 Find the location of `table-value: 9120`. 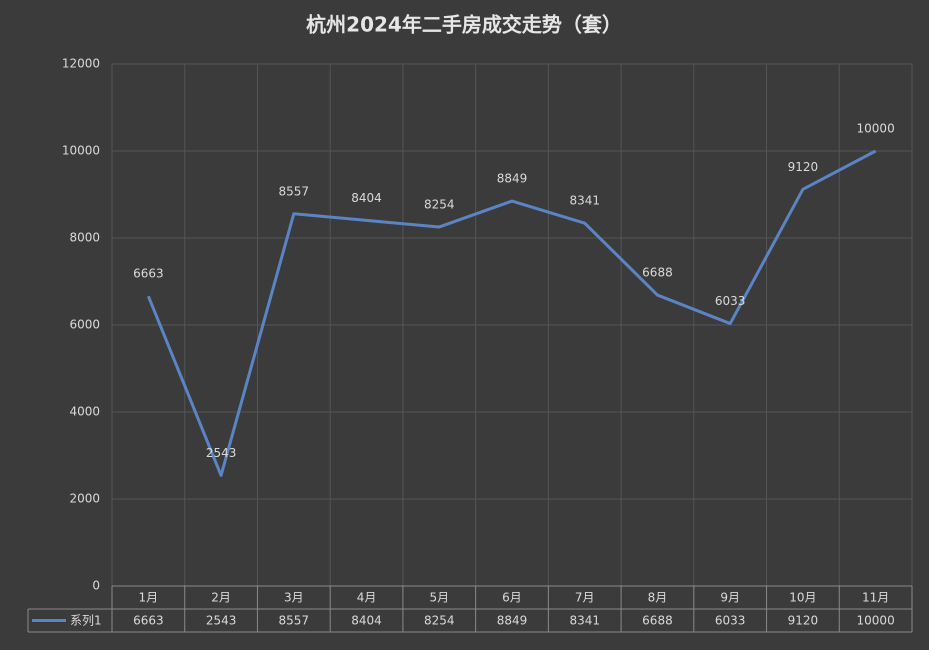

table-value: 9120 is located at coordinates (803, 621).